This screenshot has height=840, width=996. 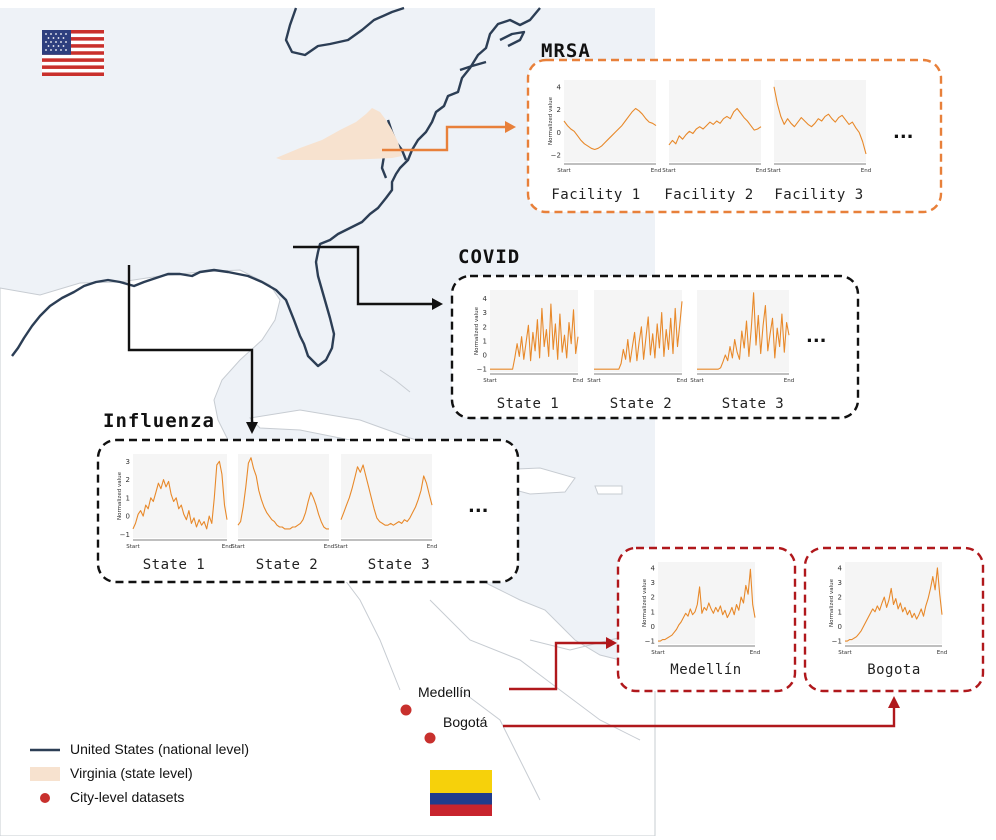 What do you see at coordinates (840, 583) in the screenshot?
I see `bogota-chart-y-tick: 3` at bounding box center [840, 583].